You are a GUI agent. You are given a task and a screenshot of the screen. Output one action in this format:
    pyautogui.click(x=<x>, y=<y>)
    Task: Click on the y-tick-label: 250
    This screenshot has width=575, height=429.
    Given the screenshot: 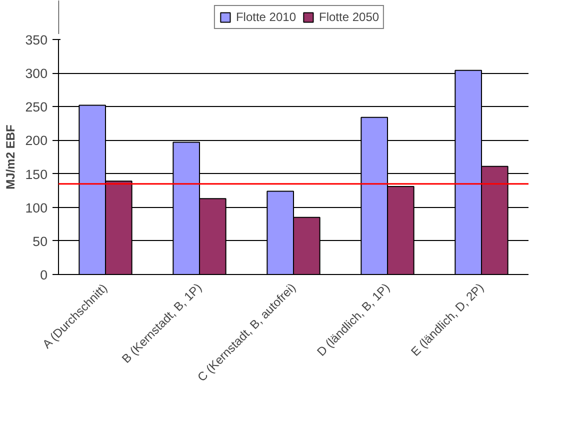 What is the action you would take?
    pyautogui.click(x=36, y=107)
    